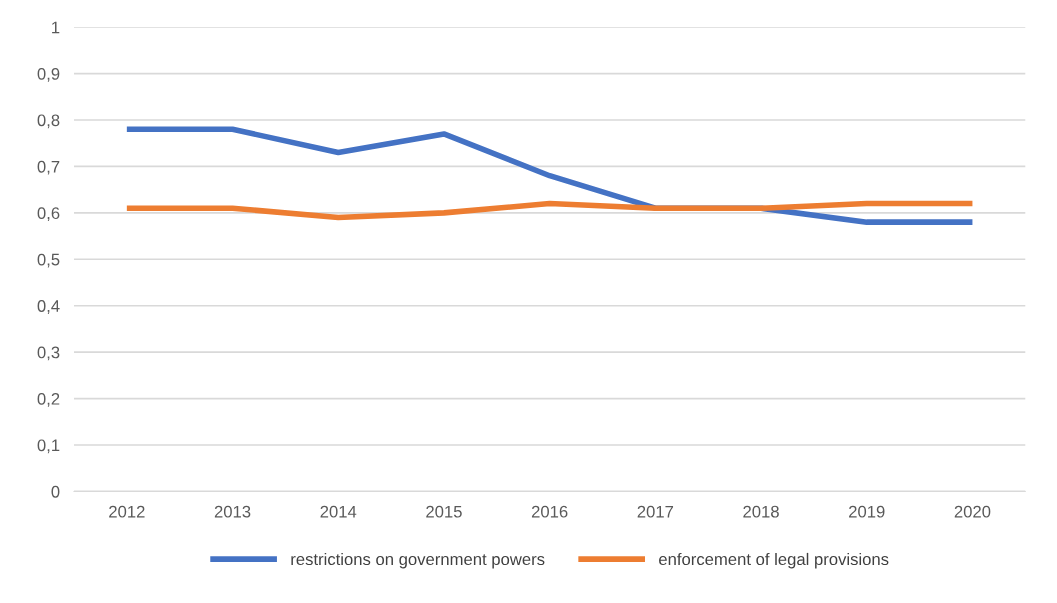 Image resolution: width=1057 pixels, height=603 pixels. Describe the element at coordinates (48, 399) in the screenshot. I see `y-tick-label: 0,2` at that location.